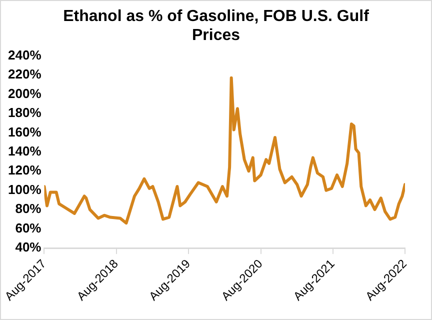 The image size is (432, 320). I want to click on y-tick-label: 40%, so click(28, 247).